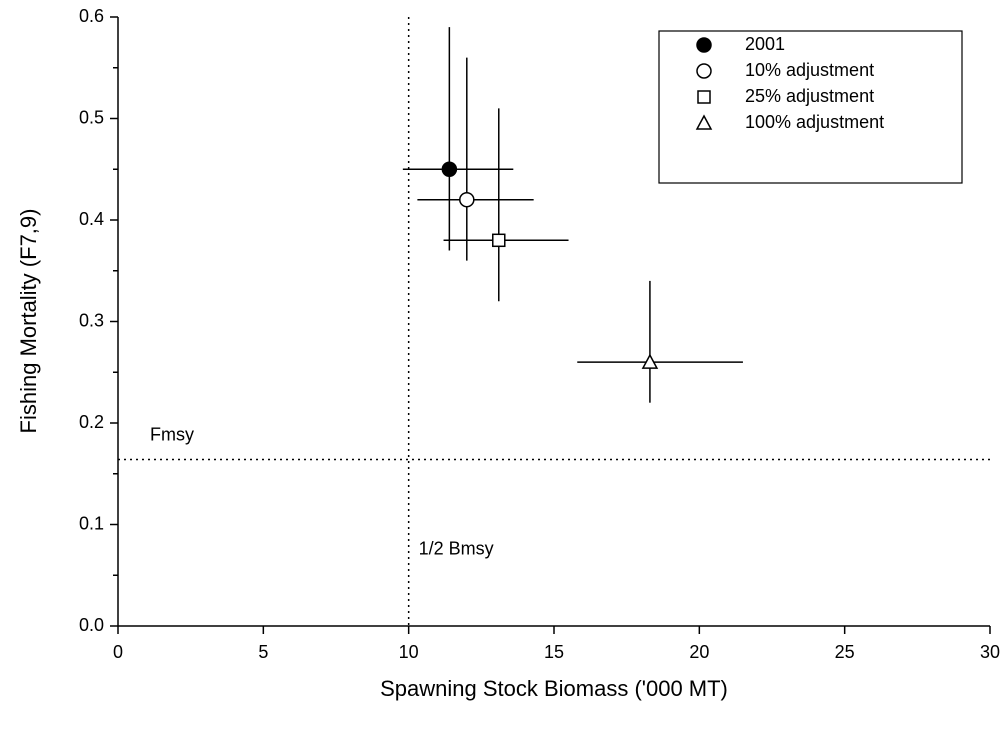  Describe the element at coordinates (91, 320) in the screenshot. I see `y-tick-label: 0.3` at that location.